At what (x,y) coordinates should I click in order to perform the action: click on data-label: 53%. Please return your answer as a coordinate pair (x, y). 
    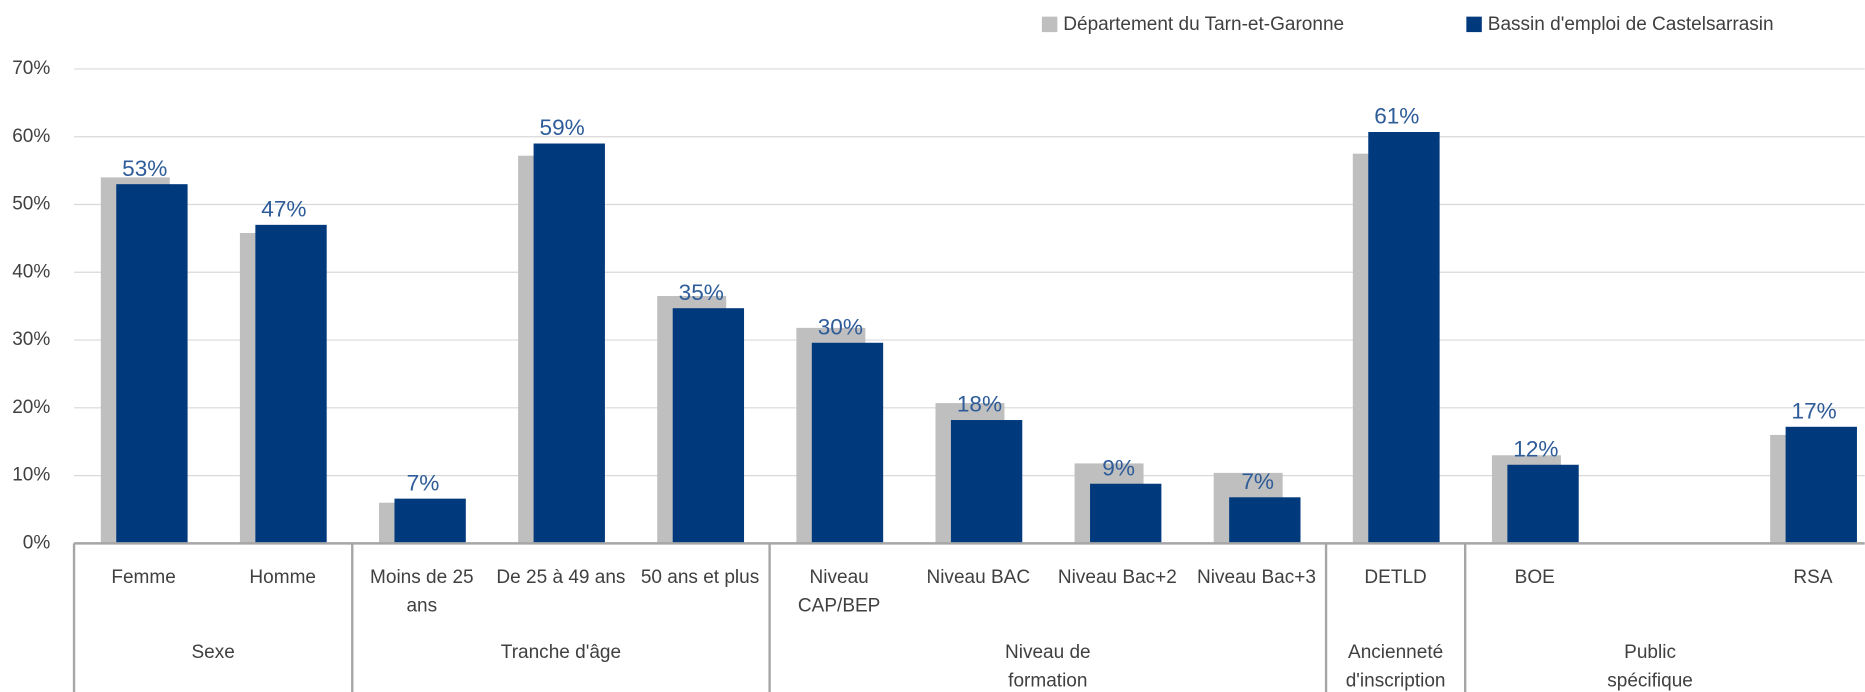
    Looking at the image, I should click on (144, 168).